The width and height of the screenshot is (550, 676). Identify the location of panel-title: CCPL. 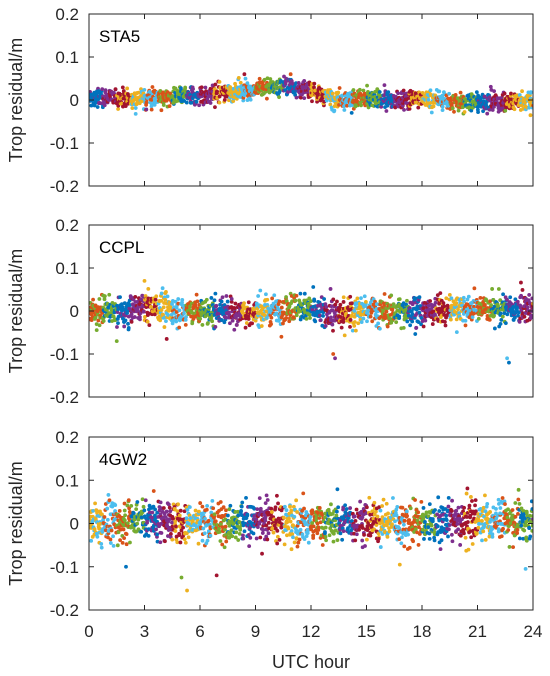
(121, 247).